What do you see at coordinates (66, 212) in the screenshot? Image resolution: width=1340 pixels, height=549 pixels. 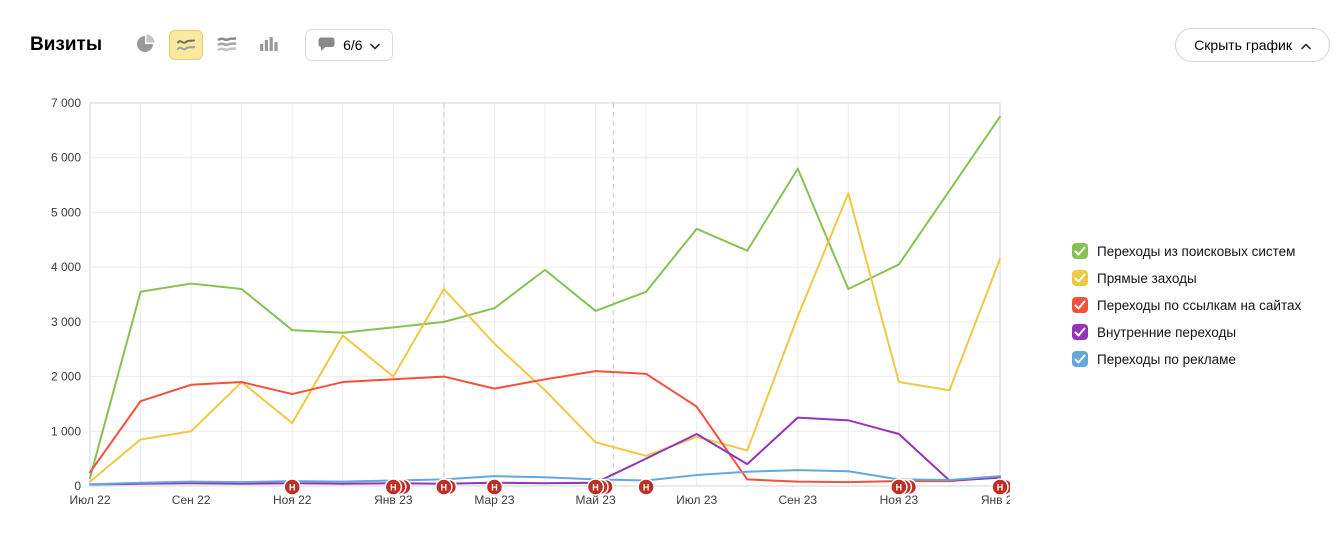 I see `y-axis-label: 5 000` at bounding box center [66, 212].